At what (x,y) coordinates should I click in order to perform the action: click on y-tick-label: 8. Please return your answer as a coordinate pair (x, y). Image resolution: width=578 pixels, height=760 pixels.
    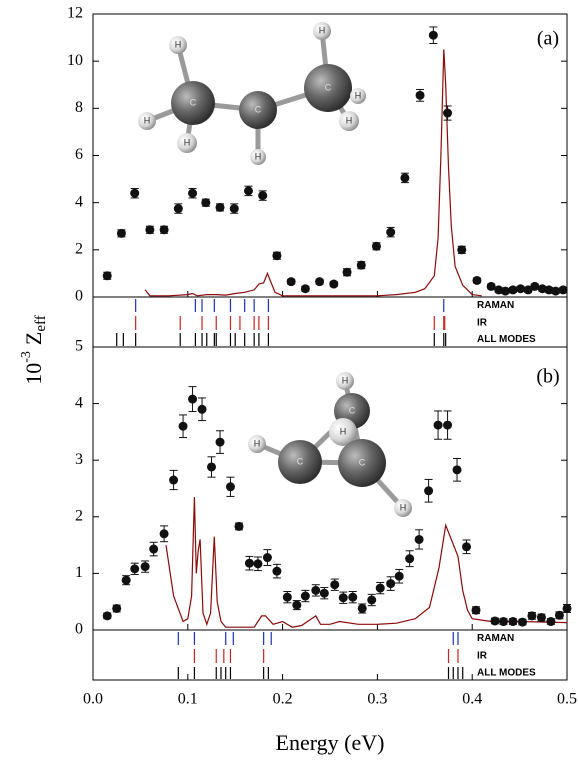
    Looking at the image, I should click on (79, 107).